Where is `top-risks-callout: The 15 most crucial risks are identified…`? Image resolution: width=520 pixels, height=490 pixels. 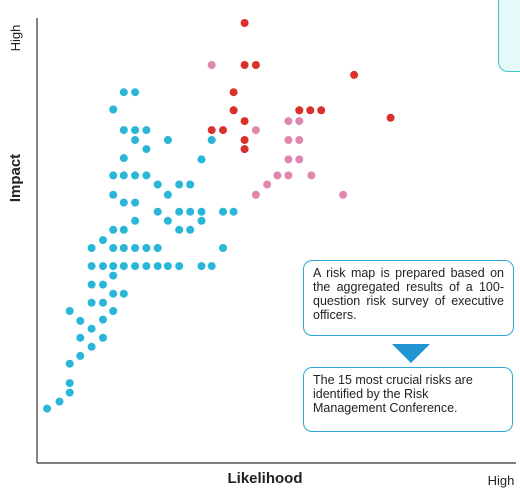 top-risks-callout: The 15 most crucial risks are identified… is located at coordinates (408, 399).